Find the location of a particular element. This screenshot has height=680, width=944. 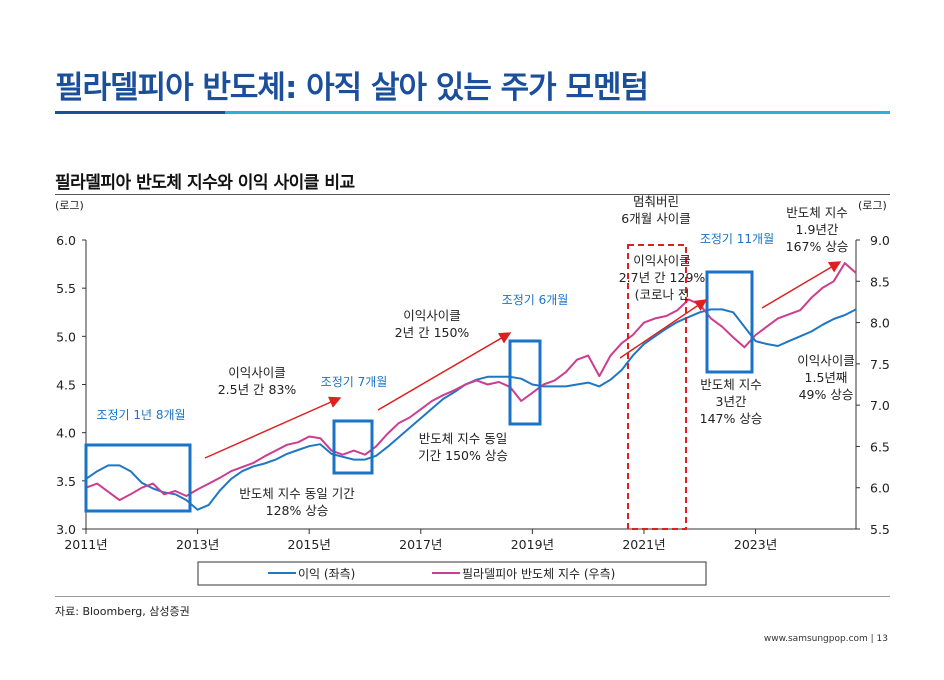

cycle4-line3: 49% 상승 is located at coordinates (826, 394).